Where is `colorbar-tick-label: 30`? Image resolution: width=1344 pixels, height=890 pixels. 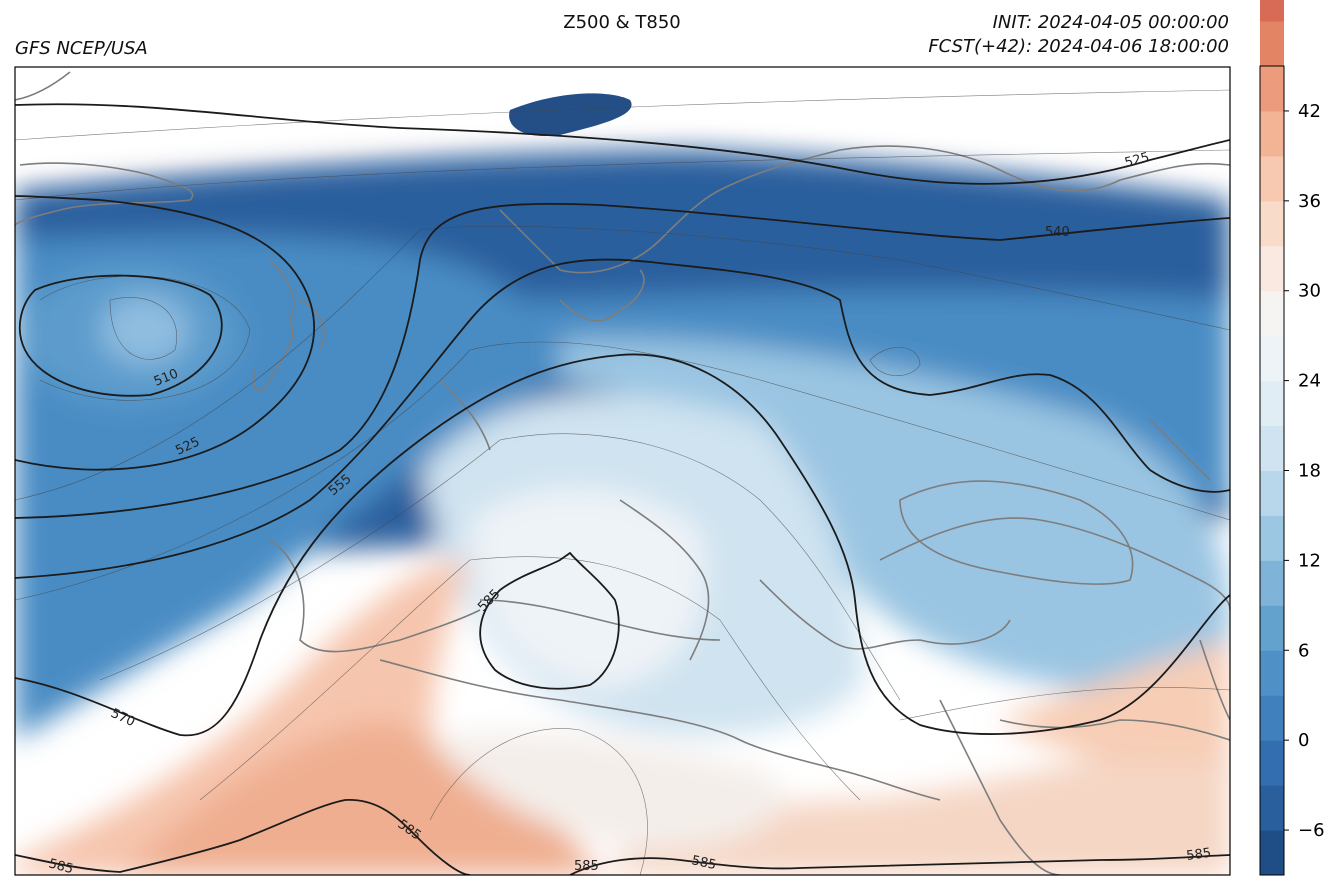 colorbar-tick-label: 30 is located at coordinates (1309, 291).